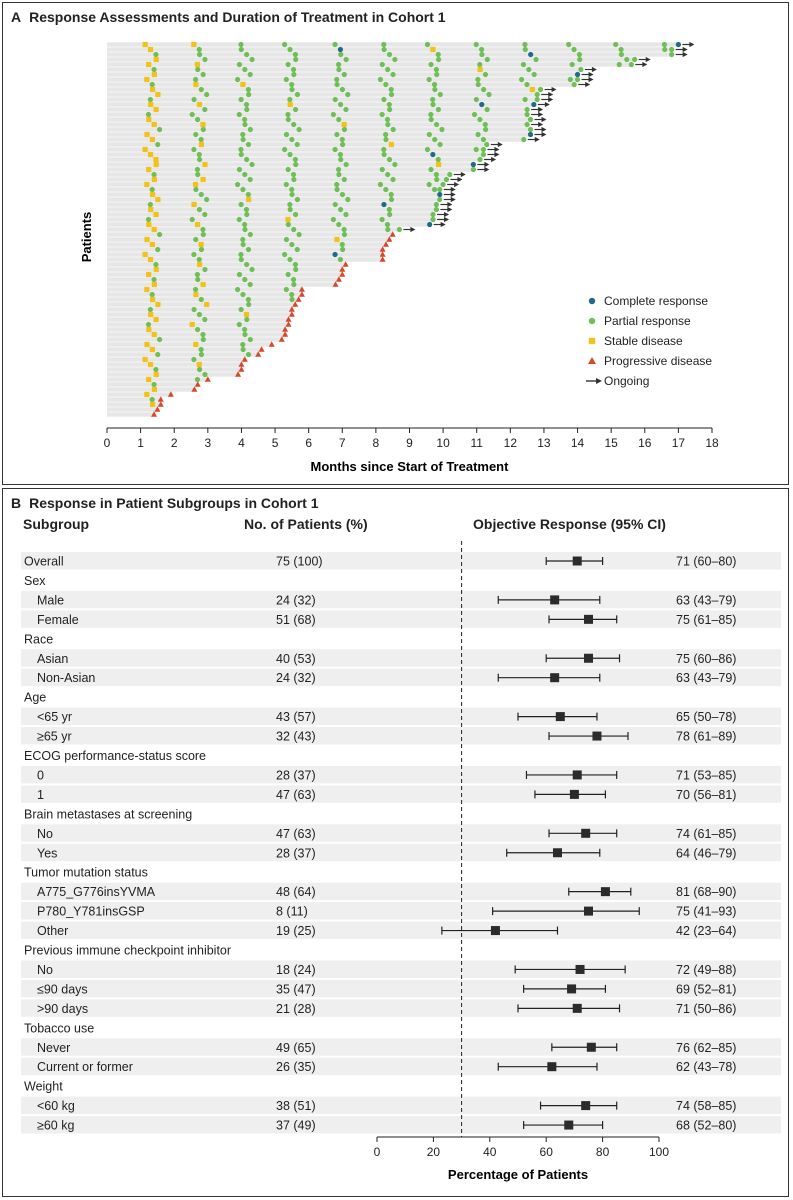  I want to click on patient-count: 35 (47), so click(296, 989).